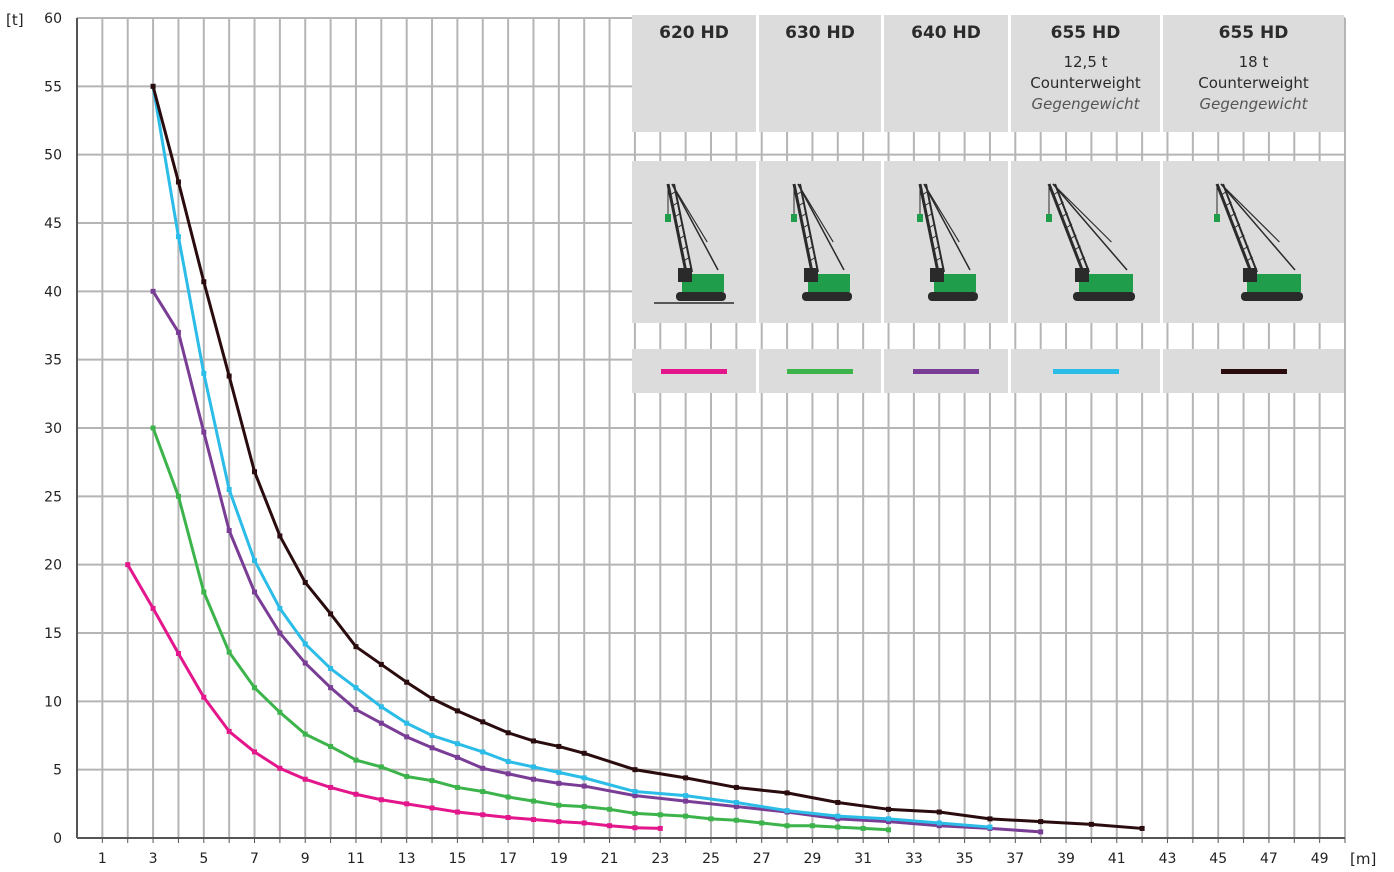 The height and width of the screenshot is (872, 1394). I want to click on legend-swatch-620hd, so click(694, 371).